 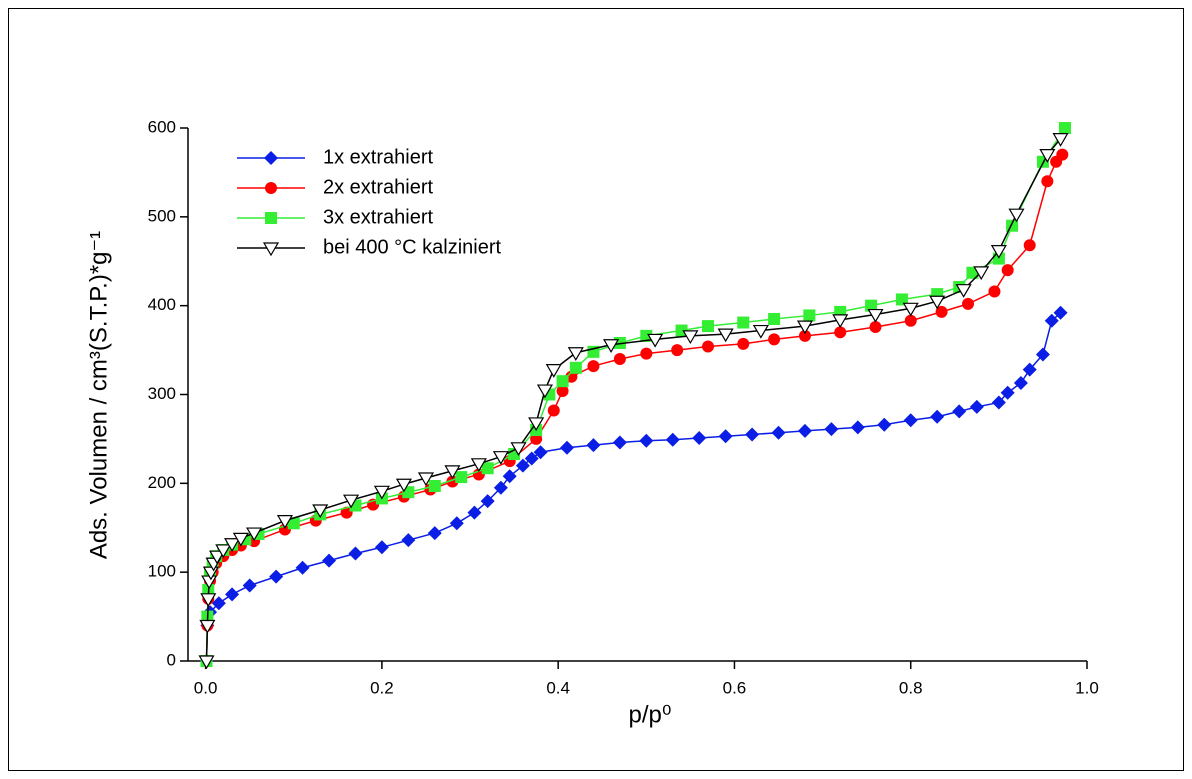 What do you see at coordinates (162, 393) in the screenshot?
I see `y-tick-label: 300` at bounding box center [162, 393].